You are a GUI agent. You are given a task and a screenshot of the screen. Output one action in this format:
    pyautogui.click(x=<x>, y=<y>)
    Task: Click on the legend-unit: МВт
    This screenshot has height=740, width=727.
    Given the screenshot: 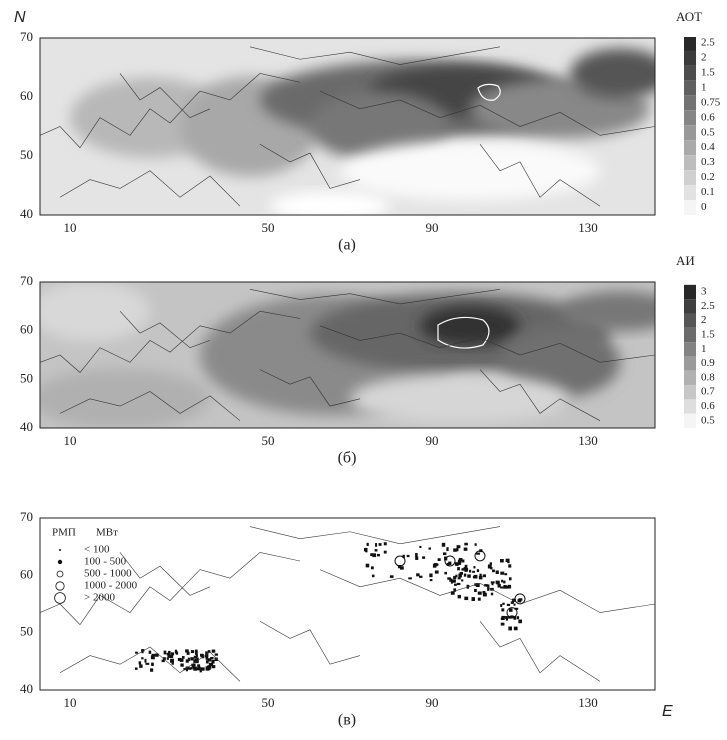 What is the action you would take?
    pyautogui.click(x=107, y=533)
    